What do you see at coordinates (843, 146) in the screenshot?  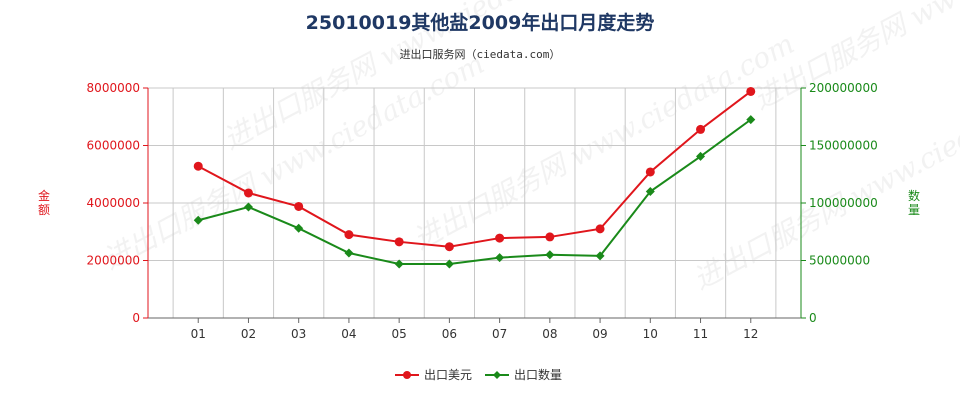 I see `right-tick-label: 150000000` at bounding box center [843, 146].